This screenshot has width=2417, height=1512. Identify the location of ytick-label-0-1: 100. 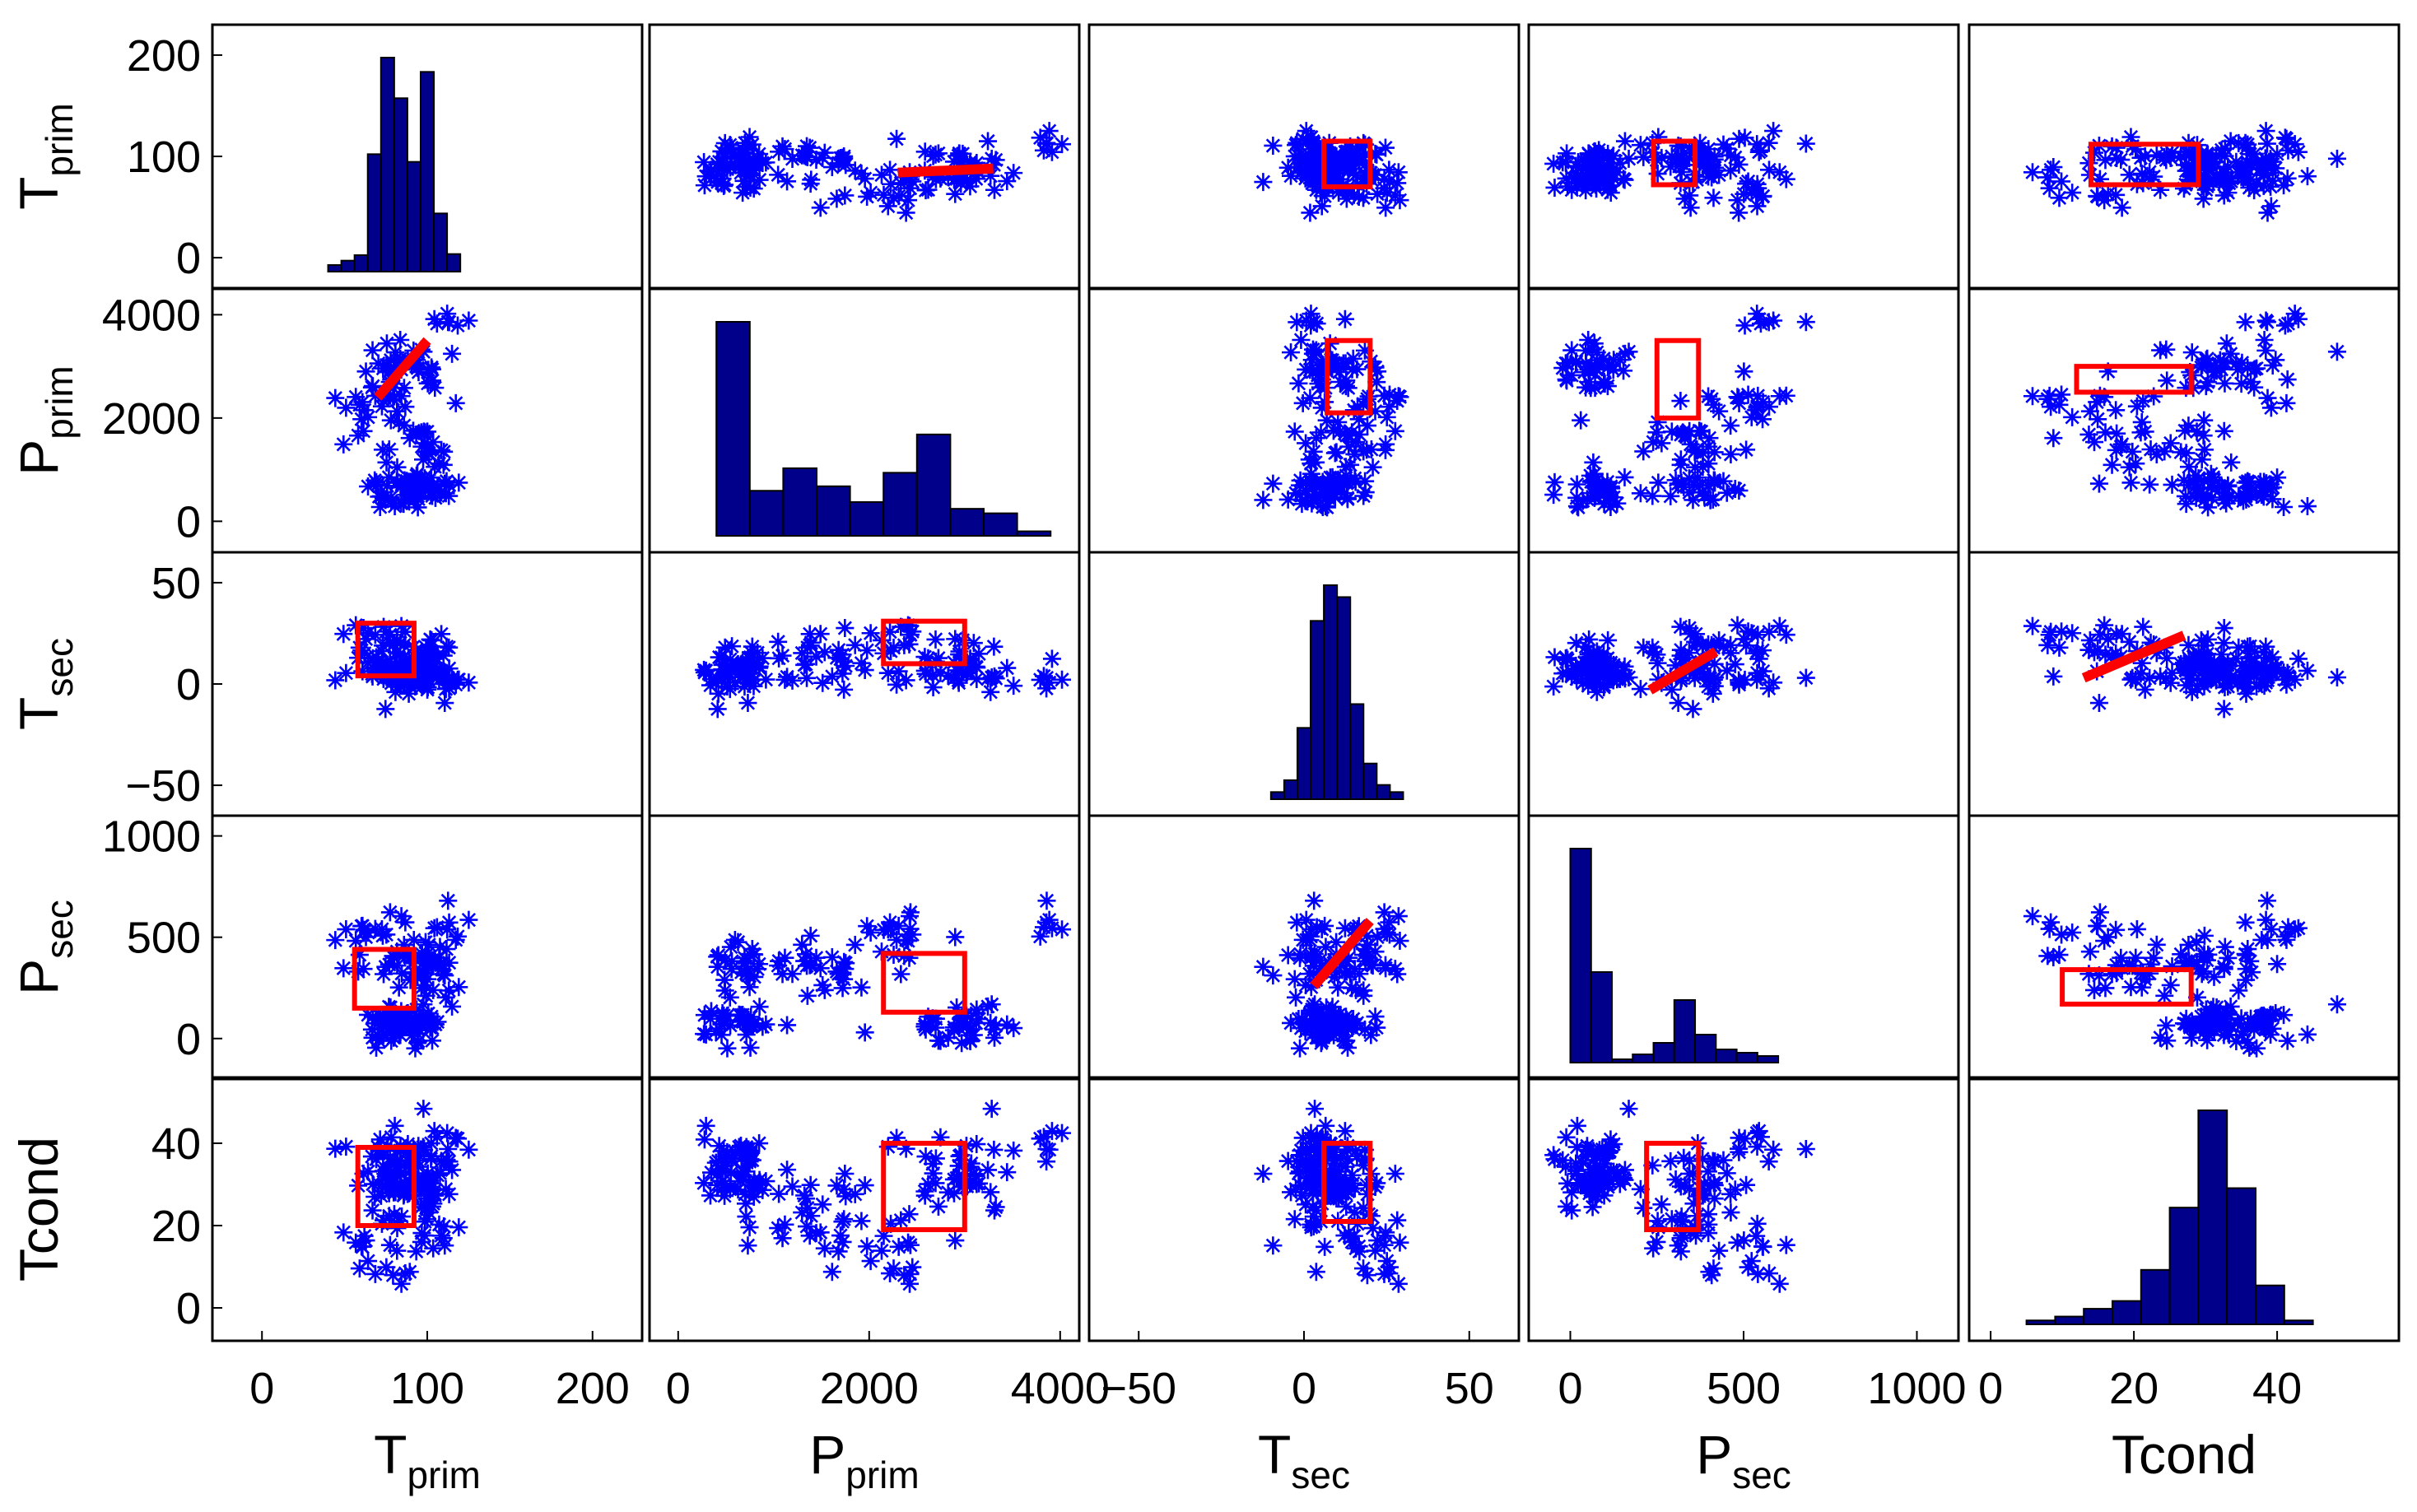
(164, 158).